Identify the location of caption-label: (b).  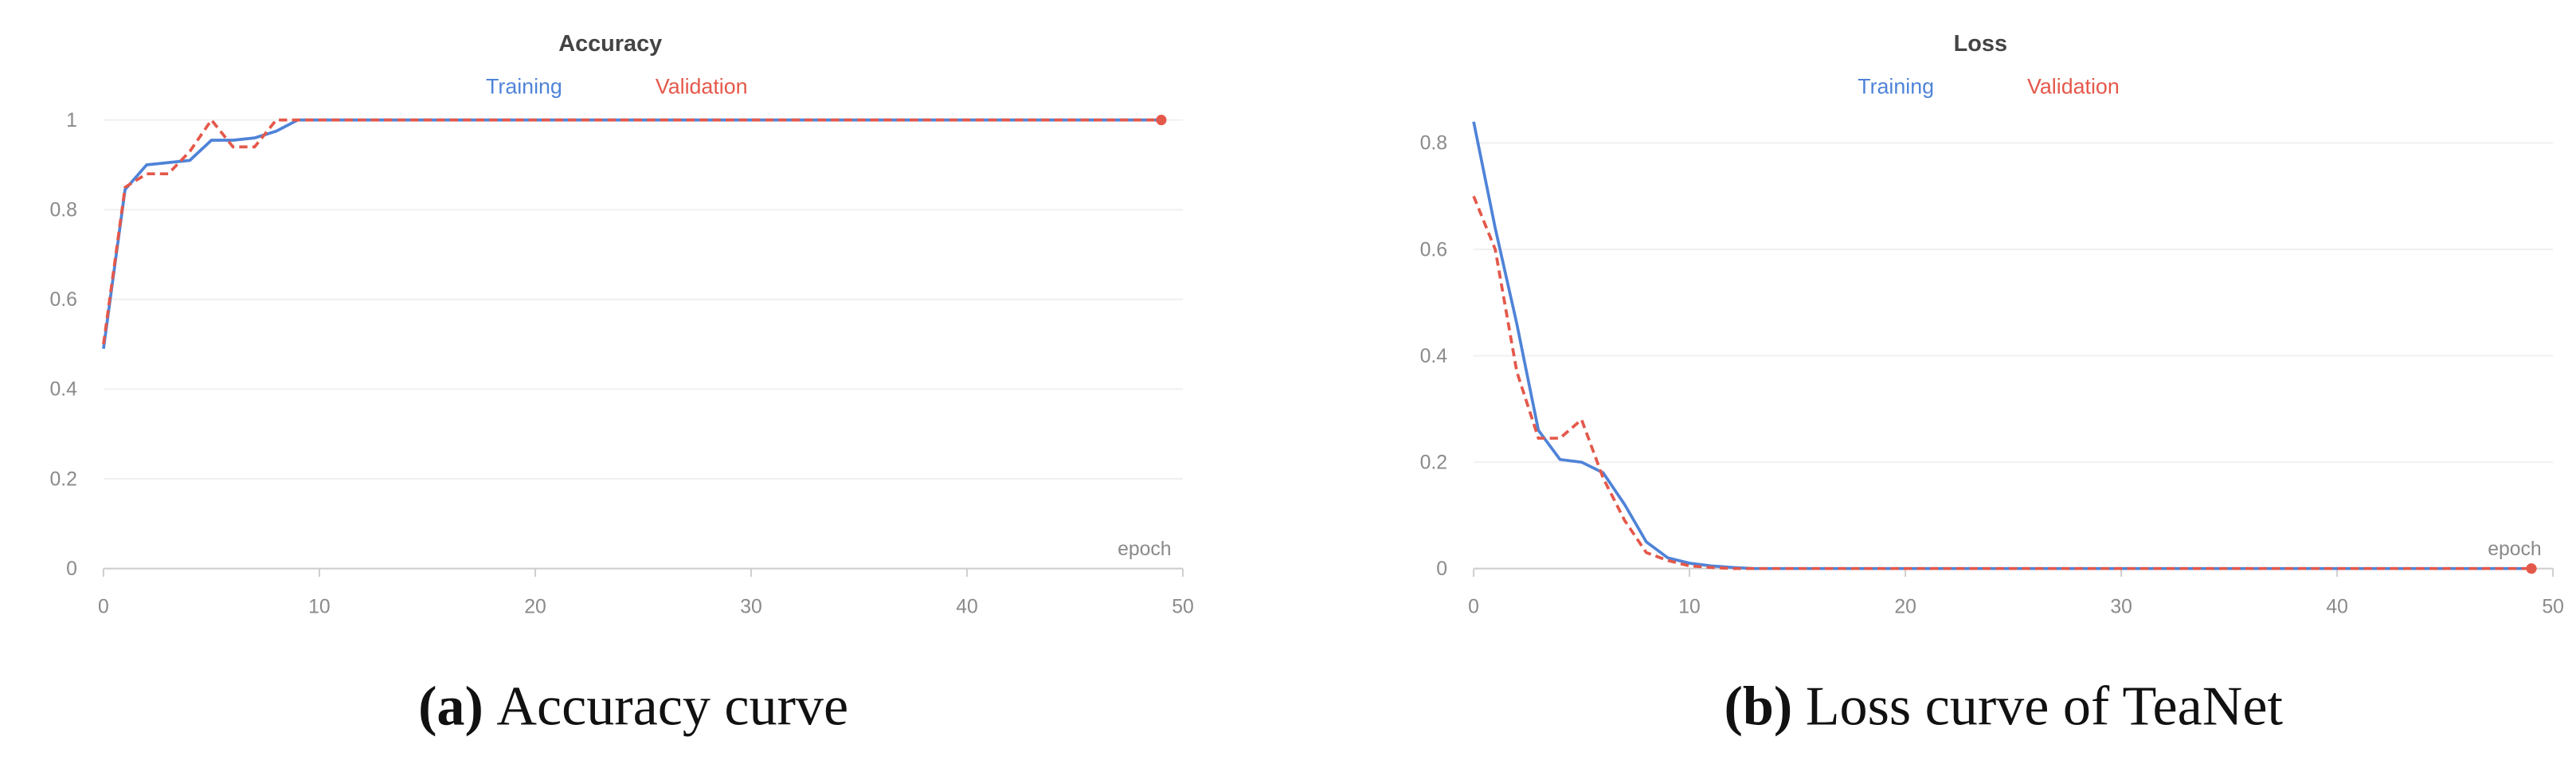
(1759, 707).